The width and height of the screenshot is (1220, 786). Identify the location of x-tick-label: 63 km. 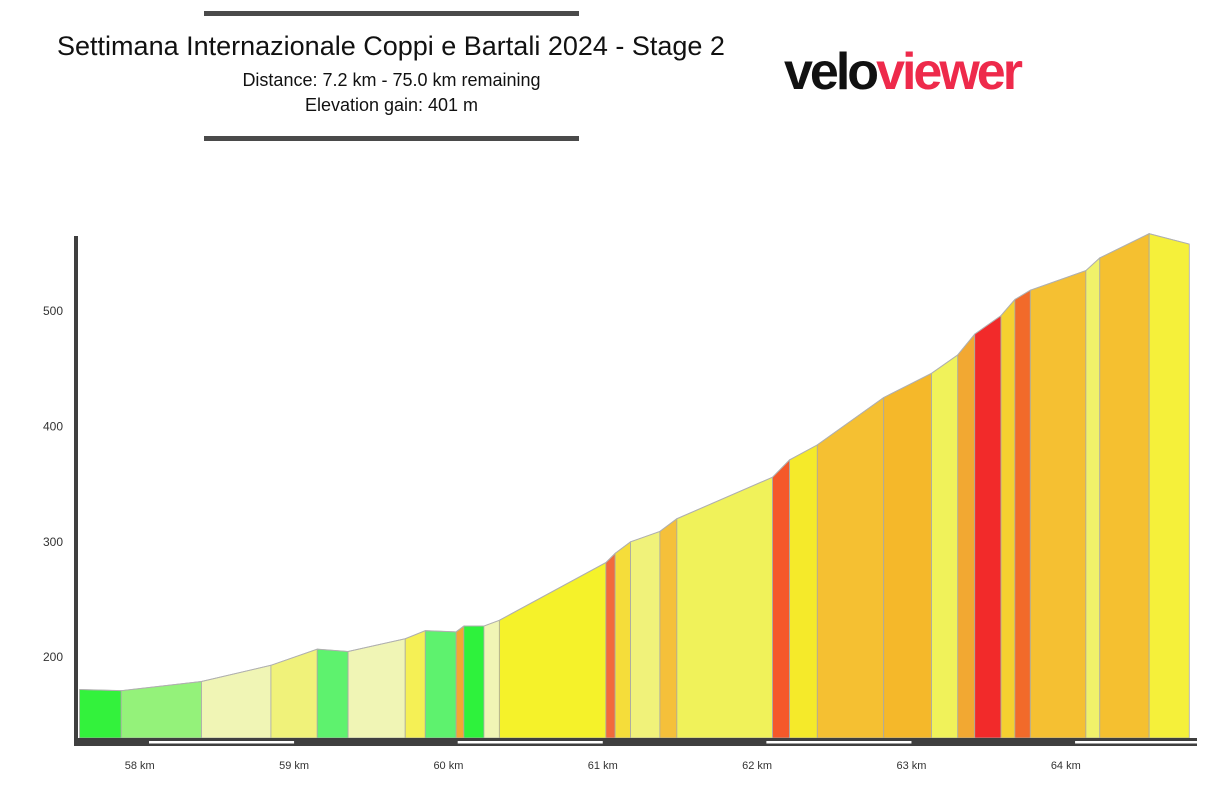
(911, 766).